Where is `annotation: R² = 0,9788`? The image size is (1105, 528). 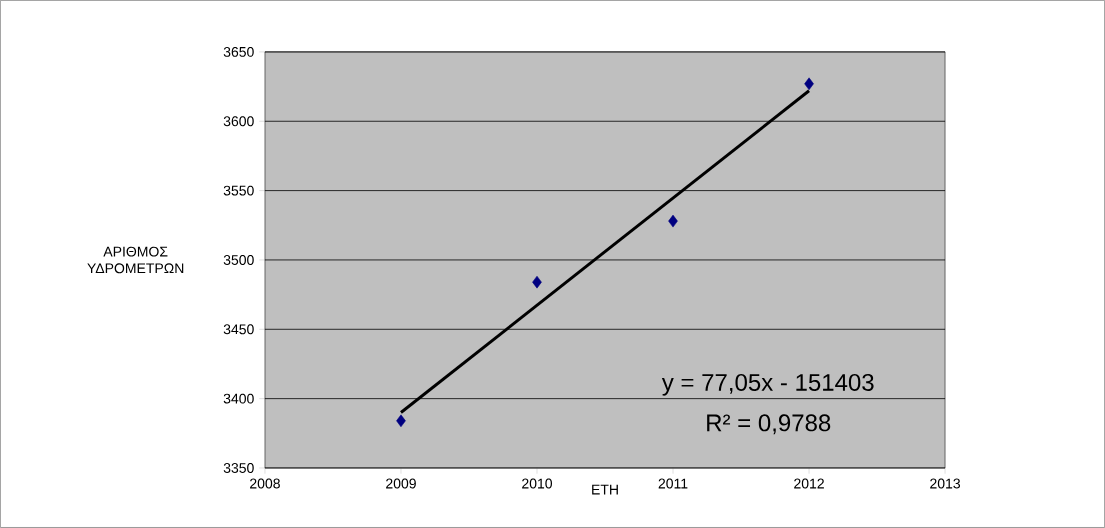 annotation: R² = 0,9788 is located at coordinates (769, 424).